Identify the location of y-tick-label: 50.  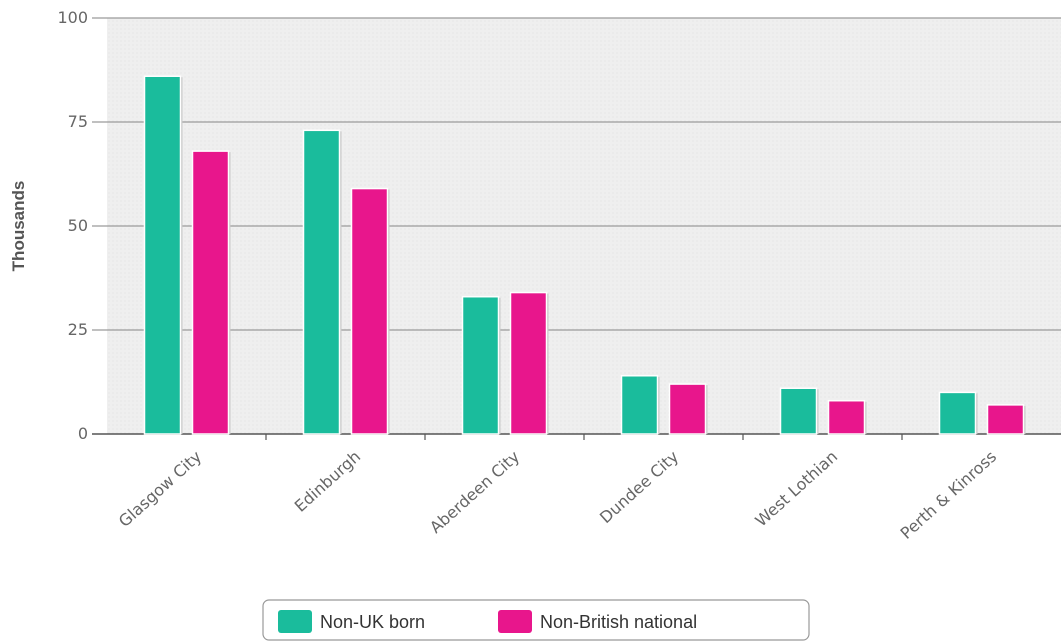
(78, 225).